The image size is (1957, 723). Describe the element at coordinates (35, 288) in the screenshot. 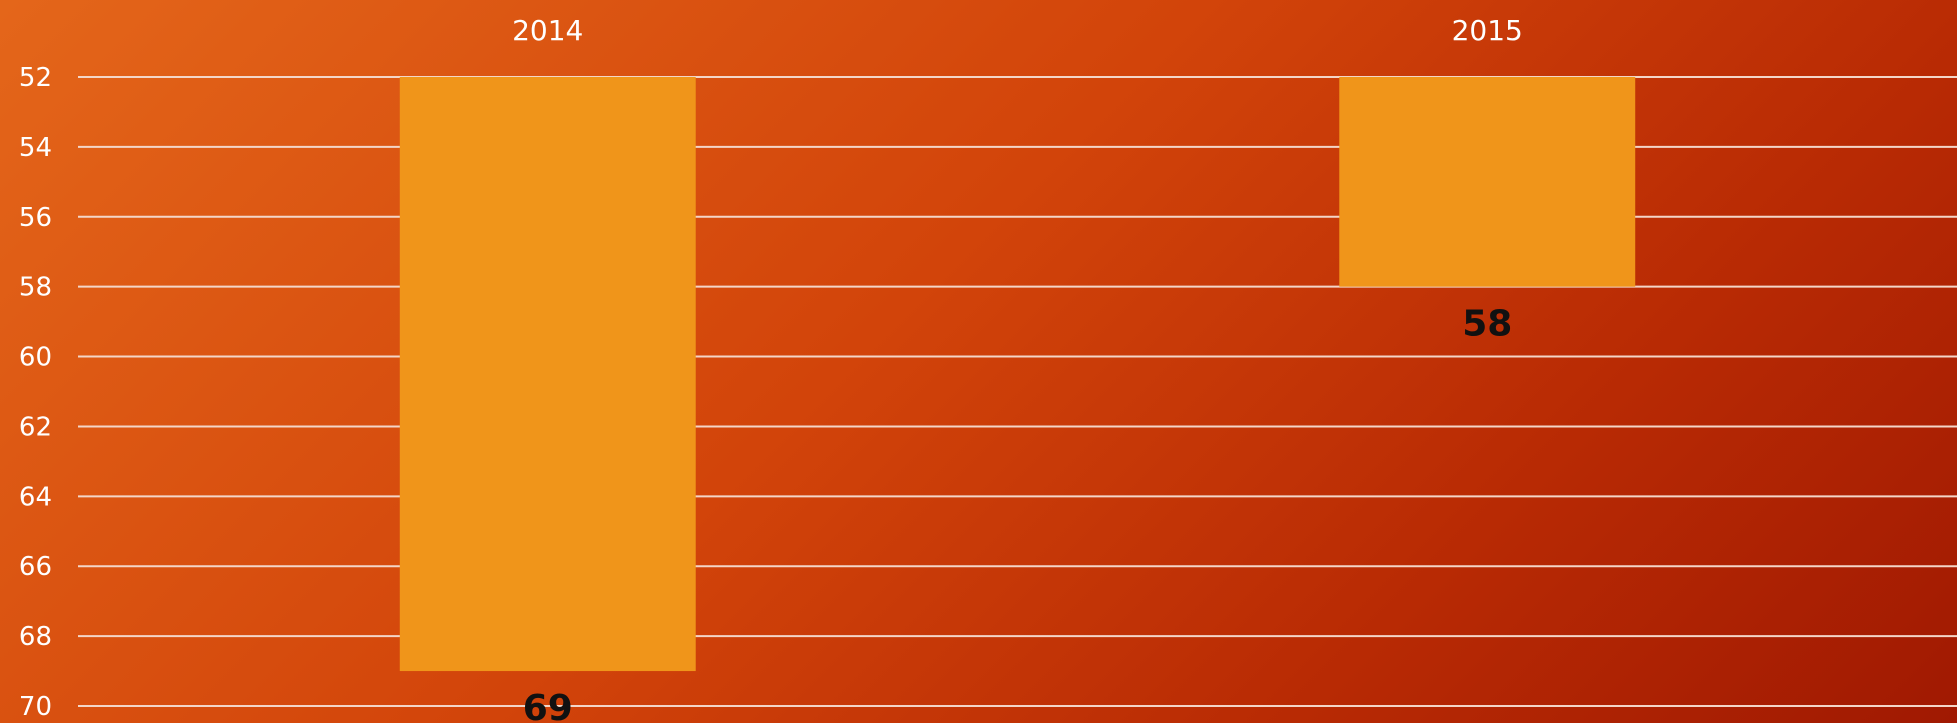

I see `y-tick-label: 58` at that location.